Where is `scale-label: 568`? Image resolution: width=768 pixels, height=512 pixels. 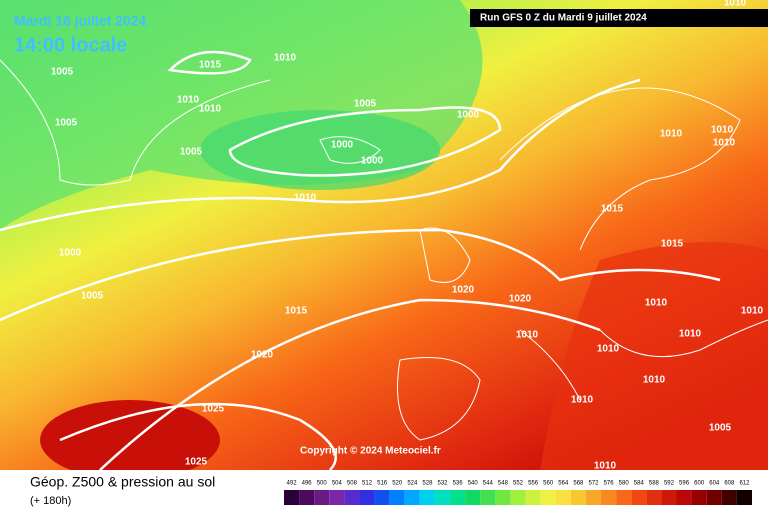
scale-label: 568 is located at coordinates (578, 484).